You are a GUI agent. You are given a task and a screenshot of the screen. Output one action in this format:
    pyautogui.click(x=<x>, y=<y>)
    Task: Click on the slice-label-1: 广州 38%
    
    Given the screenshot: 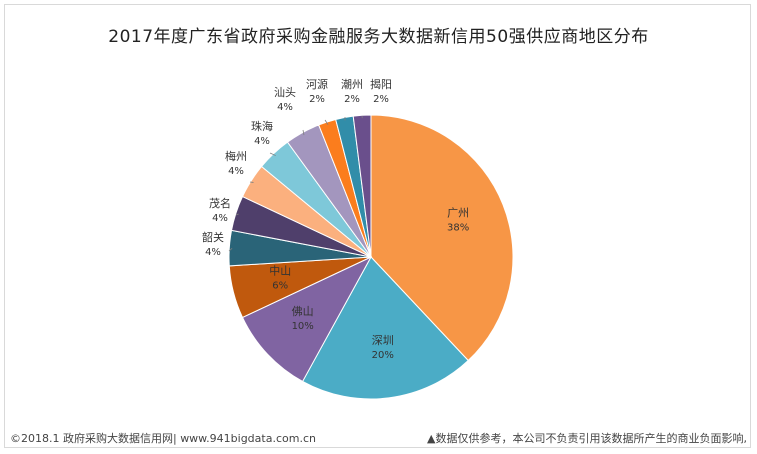 What is the action you would take?
    pyautogui.click(x=458, y=219)
    